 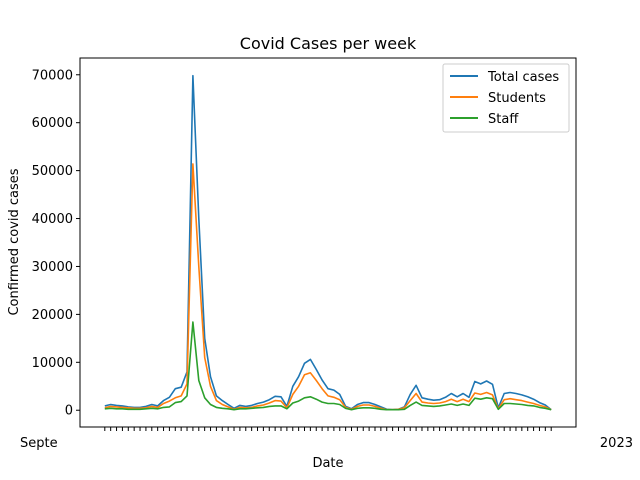 I want to click on x-axis: Septe 2023, so click(x=326, y=439).